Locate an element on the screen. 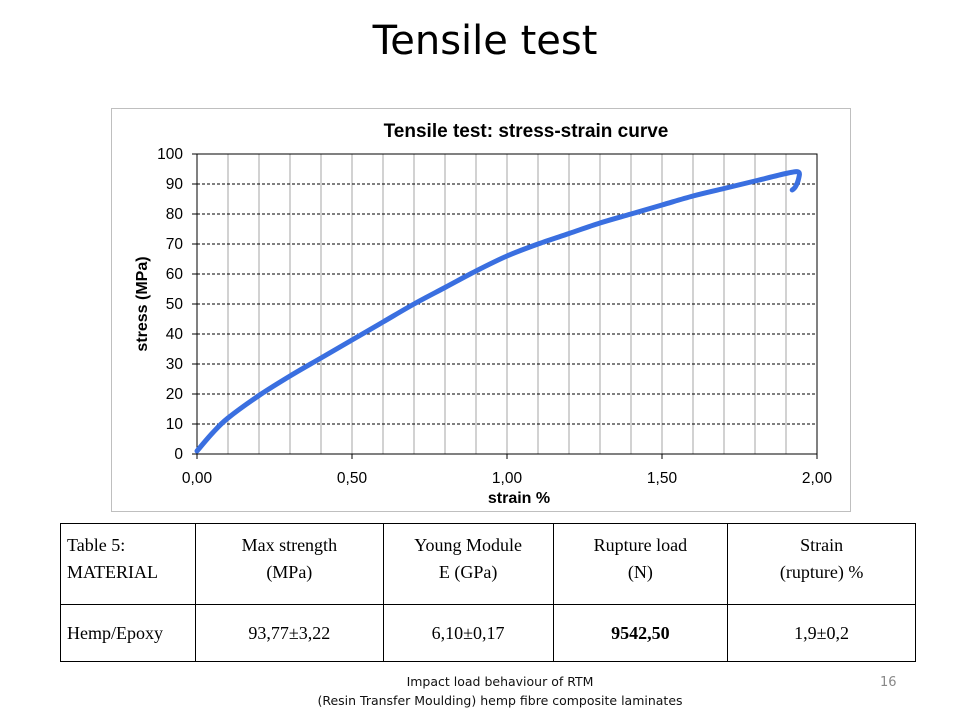 This screenshot has height=720, width=960. y-tick-label: 100 is located at coordinates (170, 154).